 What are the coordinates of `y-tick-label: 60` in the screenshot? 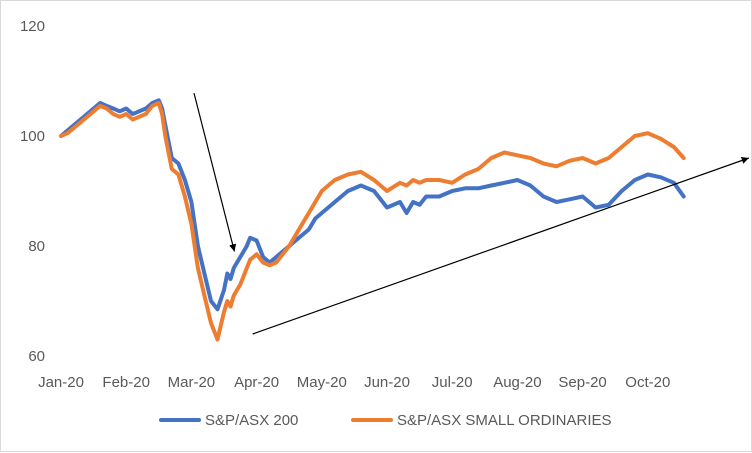 It's located at (36, 356).